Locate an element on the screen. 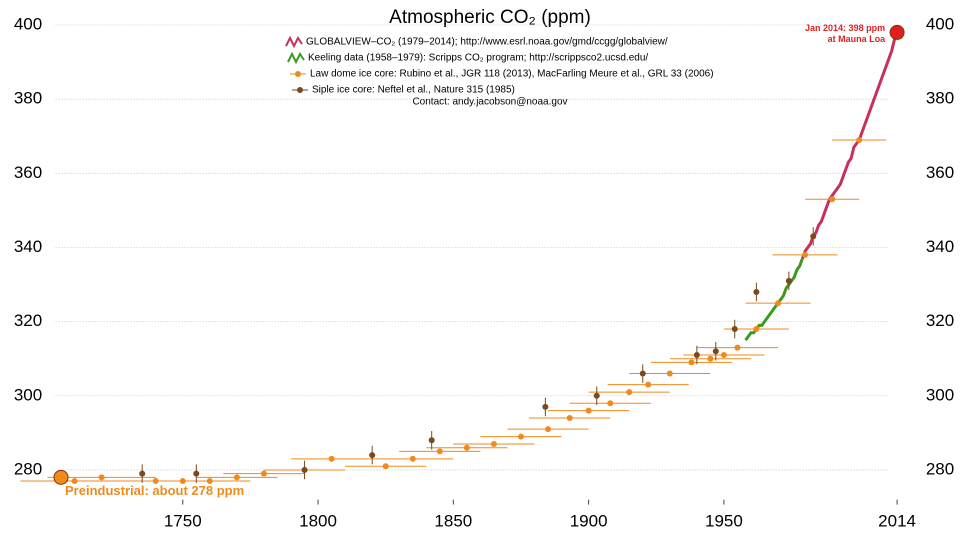  x-tick-label: 1900 is located at coordinates (589, 520).